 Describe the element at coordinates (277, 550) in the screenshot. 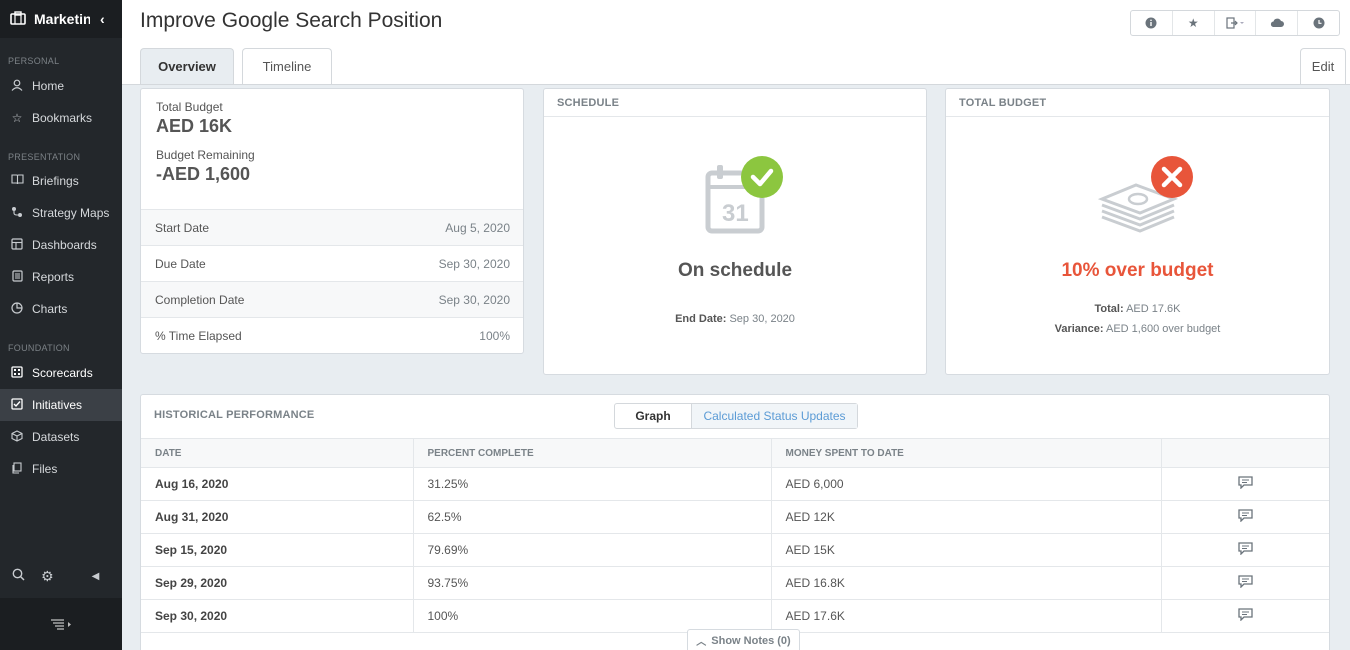

I see `row-date: Sep 15, 2020` at that location.